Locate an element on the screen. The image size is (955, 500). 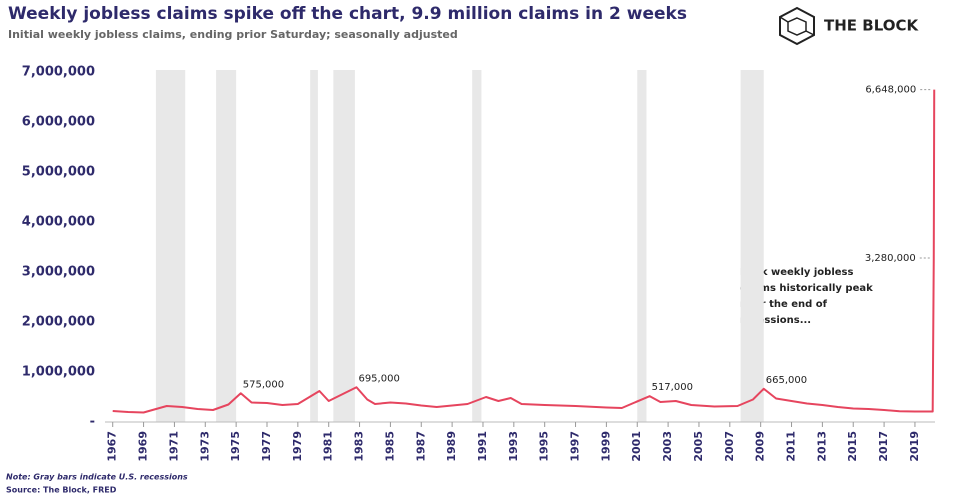
x-tick-label: 2019 is located at coordinates (914, 446).